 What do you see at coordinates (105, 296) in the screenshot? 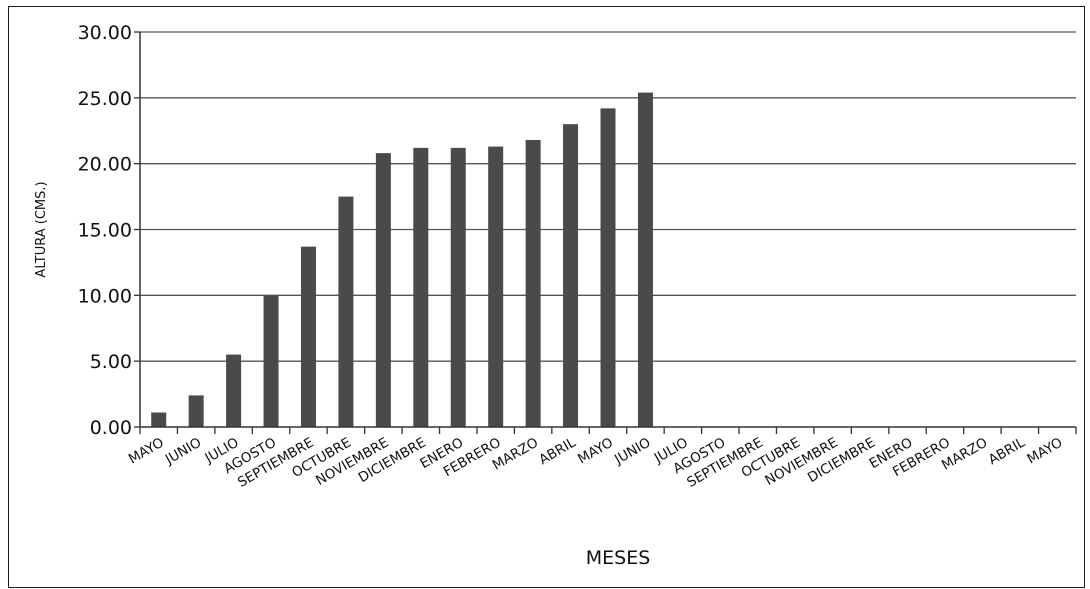
I see `y-tick-label: 10.00` at bounding box center [105, 296].